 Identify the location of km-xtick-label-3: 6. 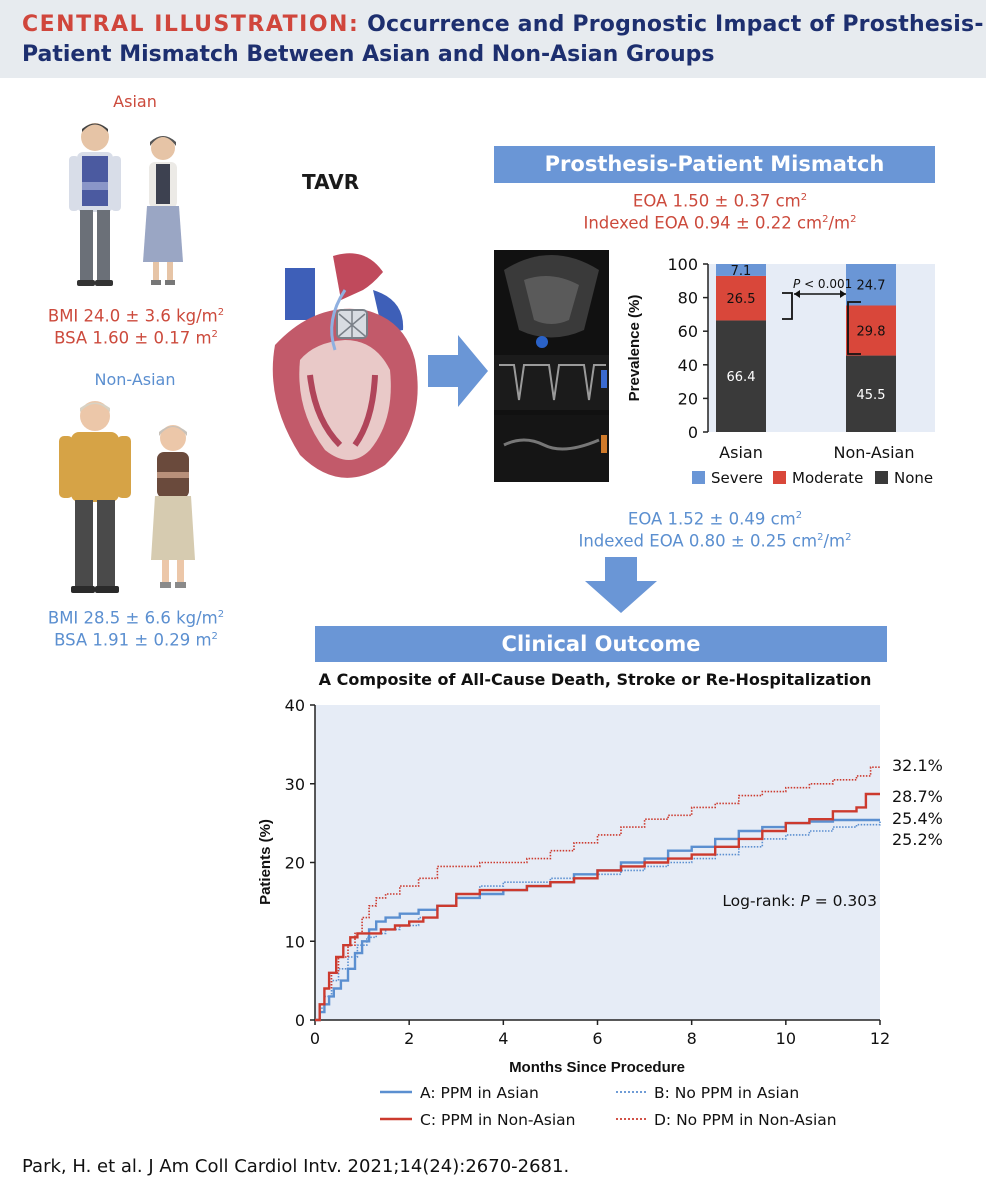
(597, 1038).